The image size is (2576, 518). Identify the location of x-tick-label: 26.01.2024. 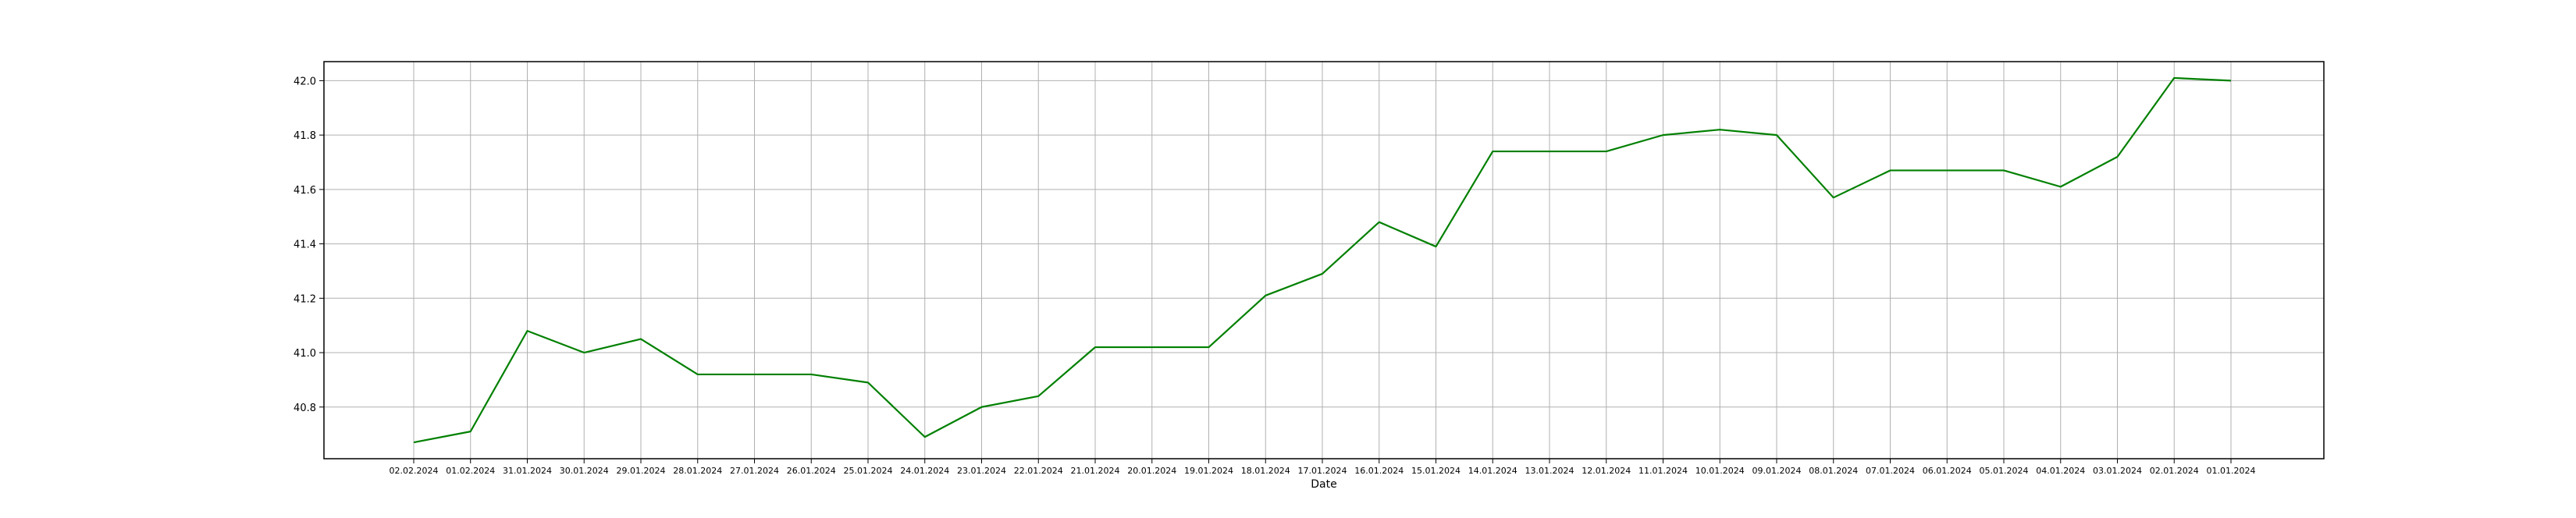
(811, 471).